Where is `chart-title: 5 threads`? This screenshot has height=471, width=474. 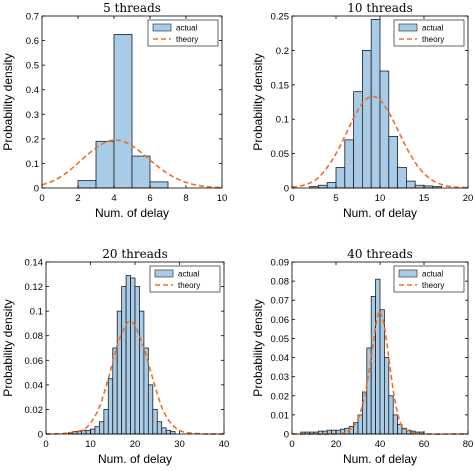 chart-title: 5 threads is located at coordinates (132, 8).